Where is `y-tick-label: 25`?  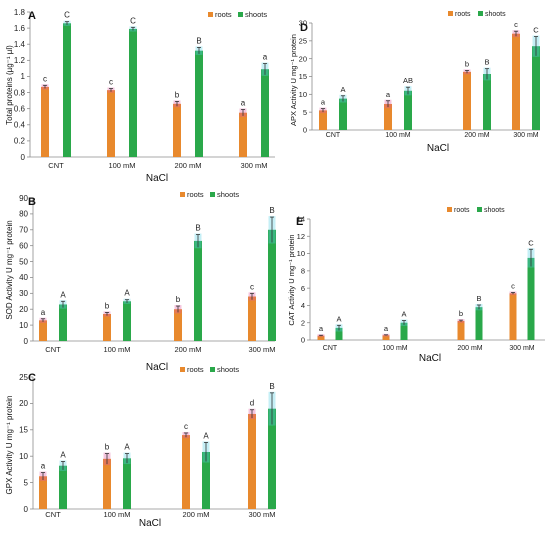
y-tick-label: 25 is located at coordinates (303, 40).